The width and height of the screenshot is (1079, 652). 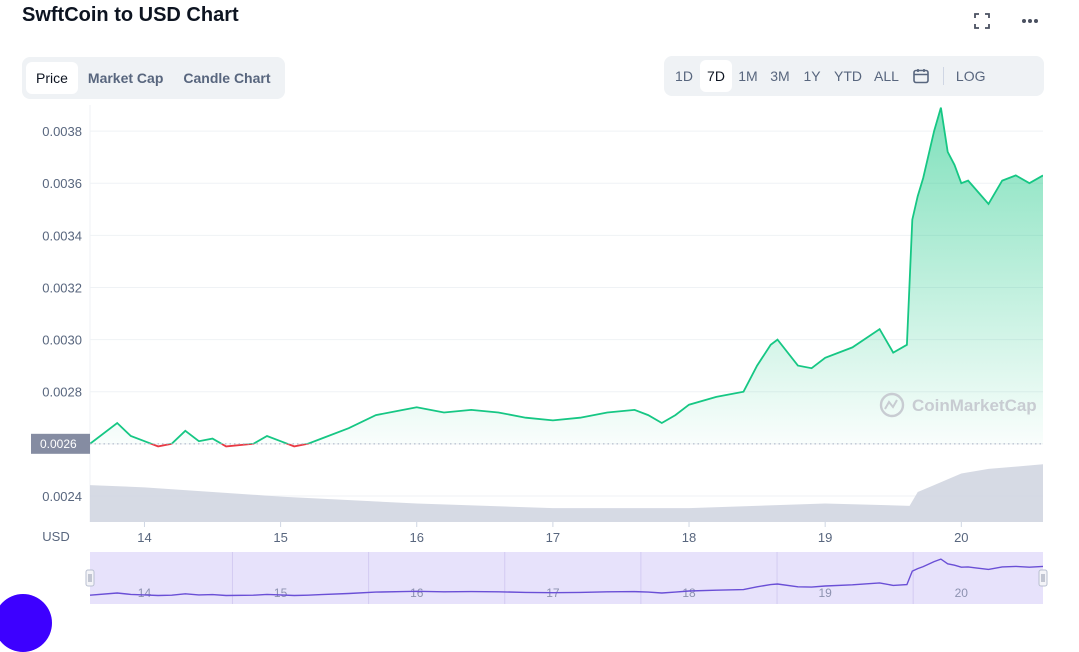 I want to click on page-title: SwftCoin to USD Chart, so click(x=130, y=15).